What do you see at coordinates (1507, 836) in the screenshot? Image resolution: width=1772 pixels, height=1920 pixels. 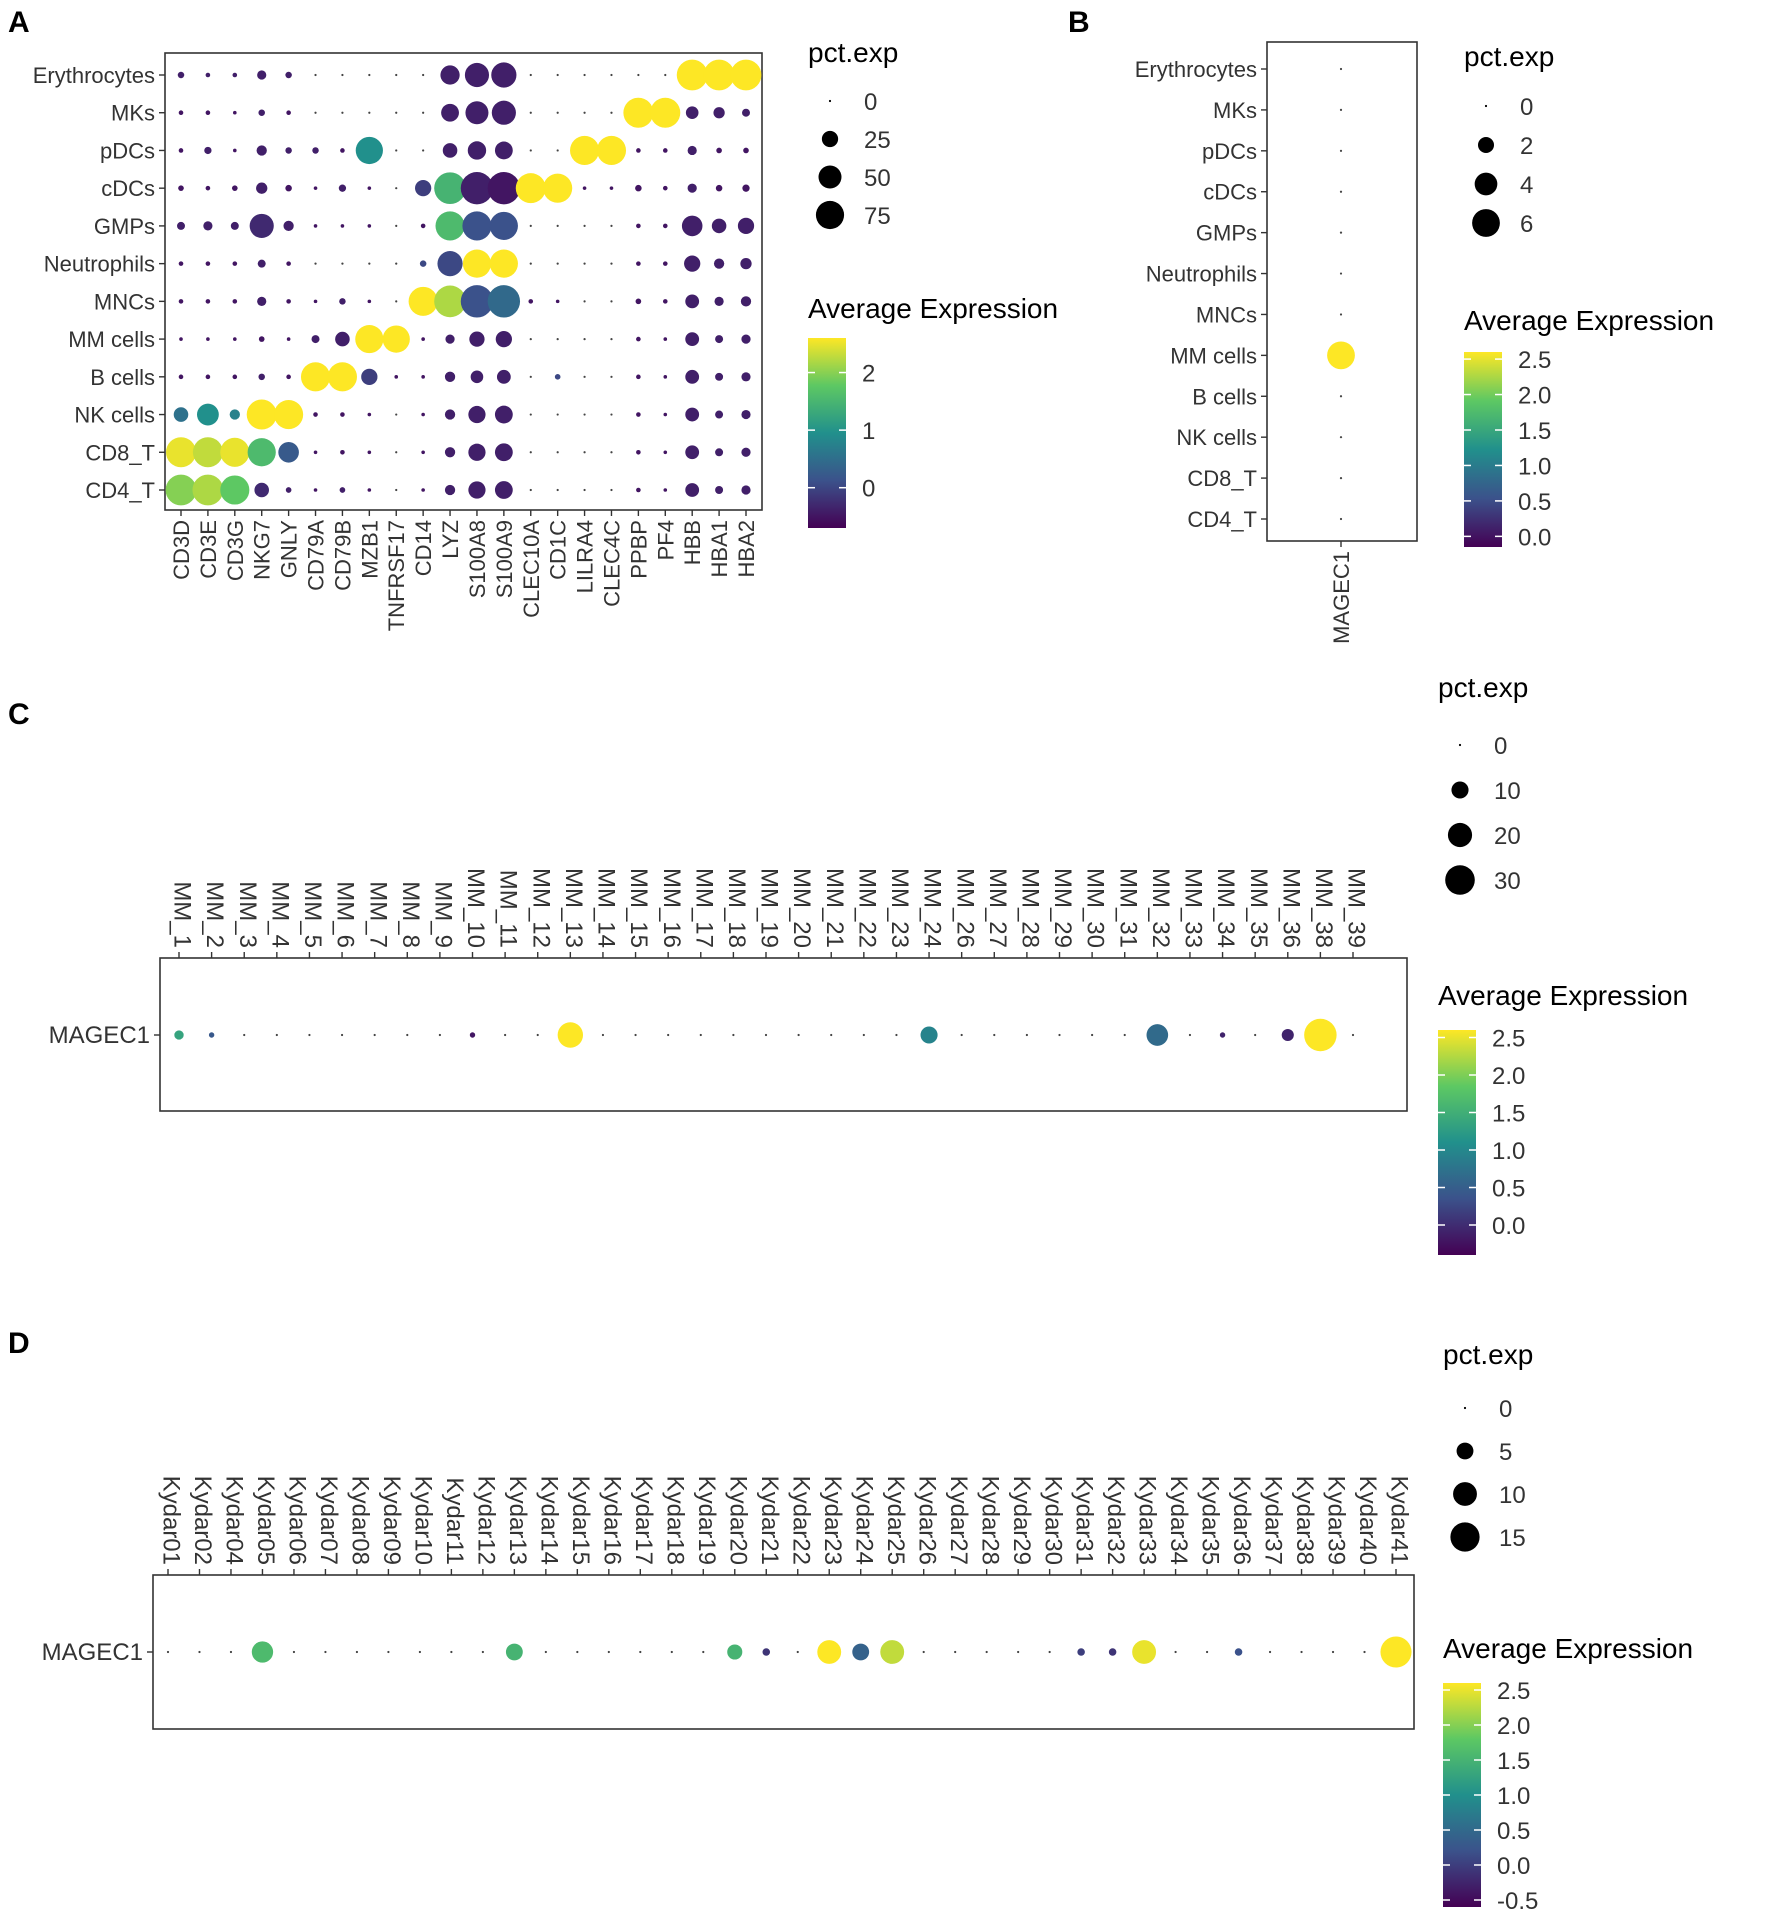 I see `size-legend-label: 20` at bounding box center [1507, 836].